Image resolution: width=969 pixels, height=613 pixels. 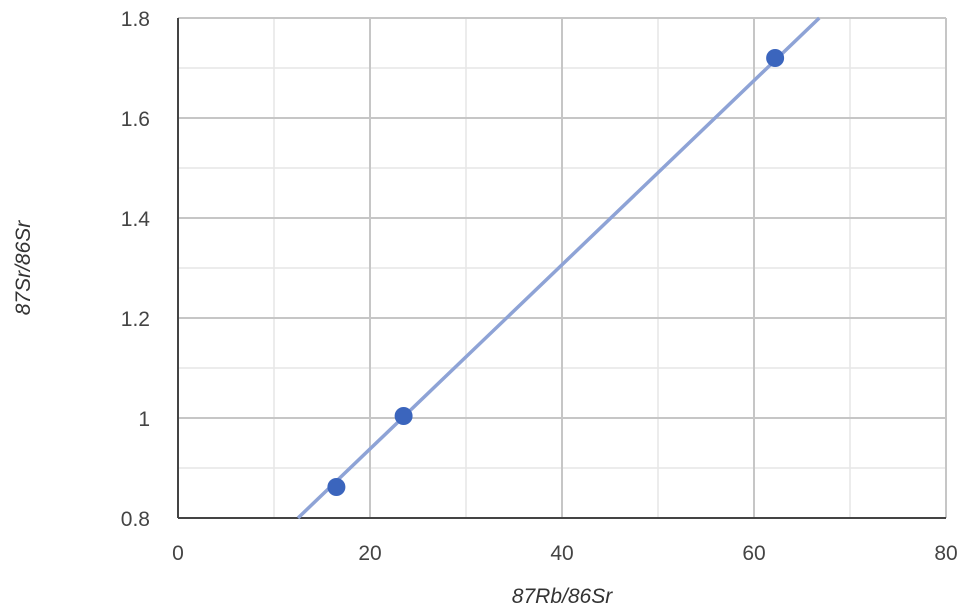 What do you see at coordinates (369, 553) in the screenshot?
I see `x-tick-label: 20` at bounding box center [369, 553].